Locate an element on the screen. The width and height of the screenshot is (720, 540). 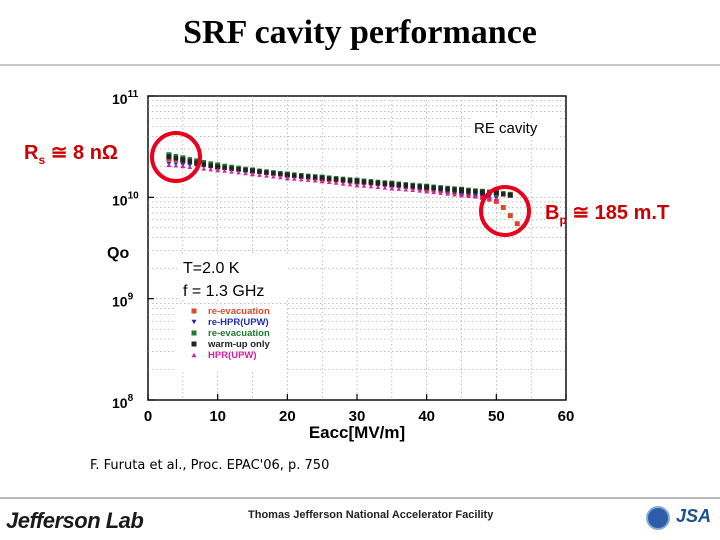
rs-symbol: R is located at coordinates (31, 153).